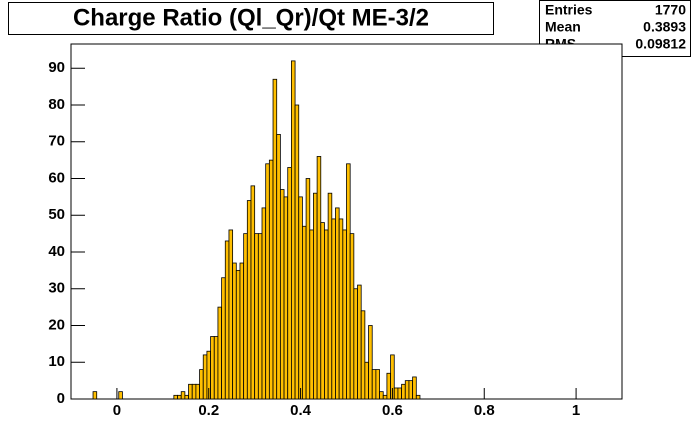  Describe the element at coordinates (56, 214) in the screenshot. I see `y-tick-label: 50` at that location.